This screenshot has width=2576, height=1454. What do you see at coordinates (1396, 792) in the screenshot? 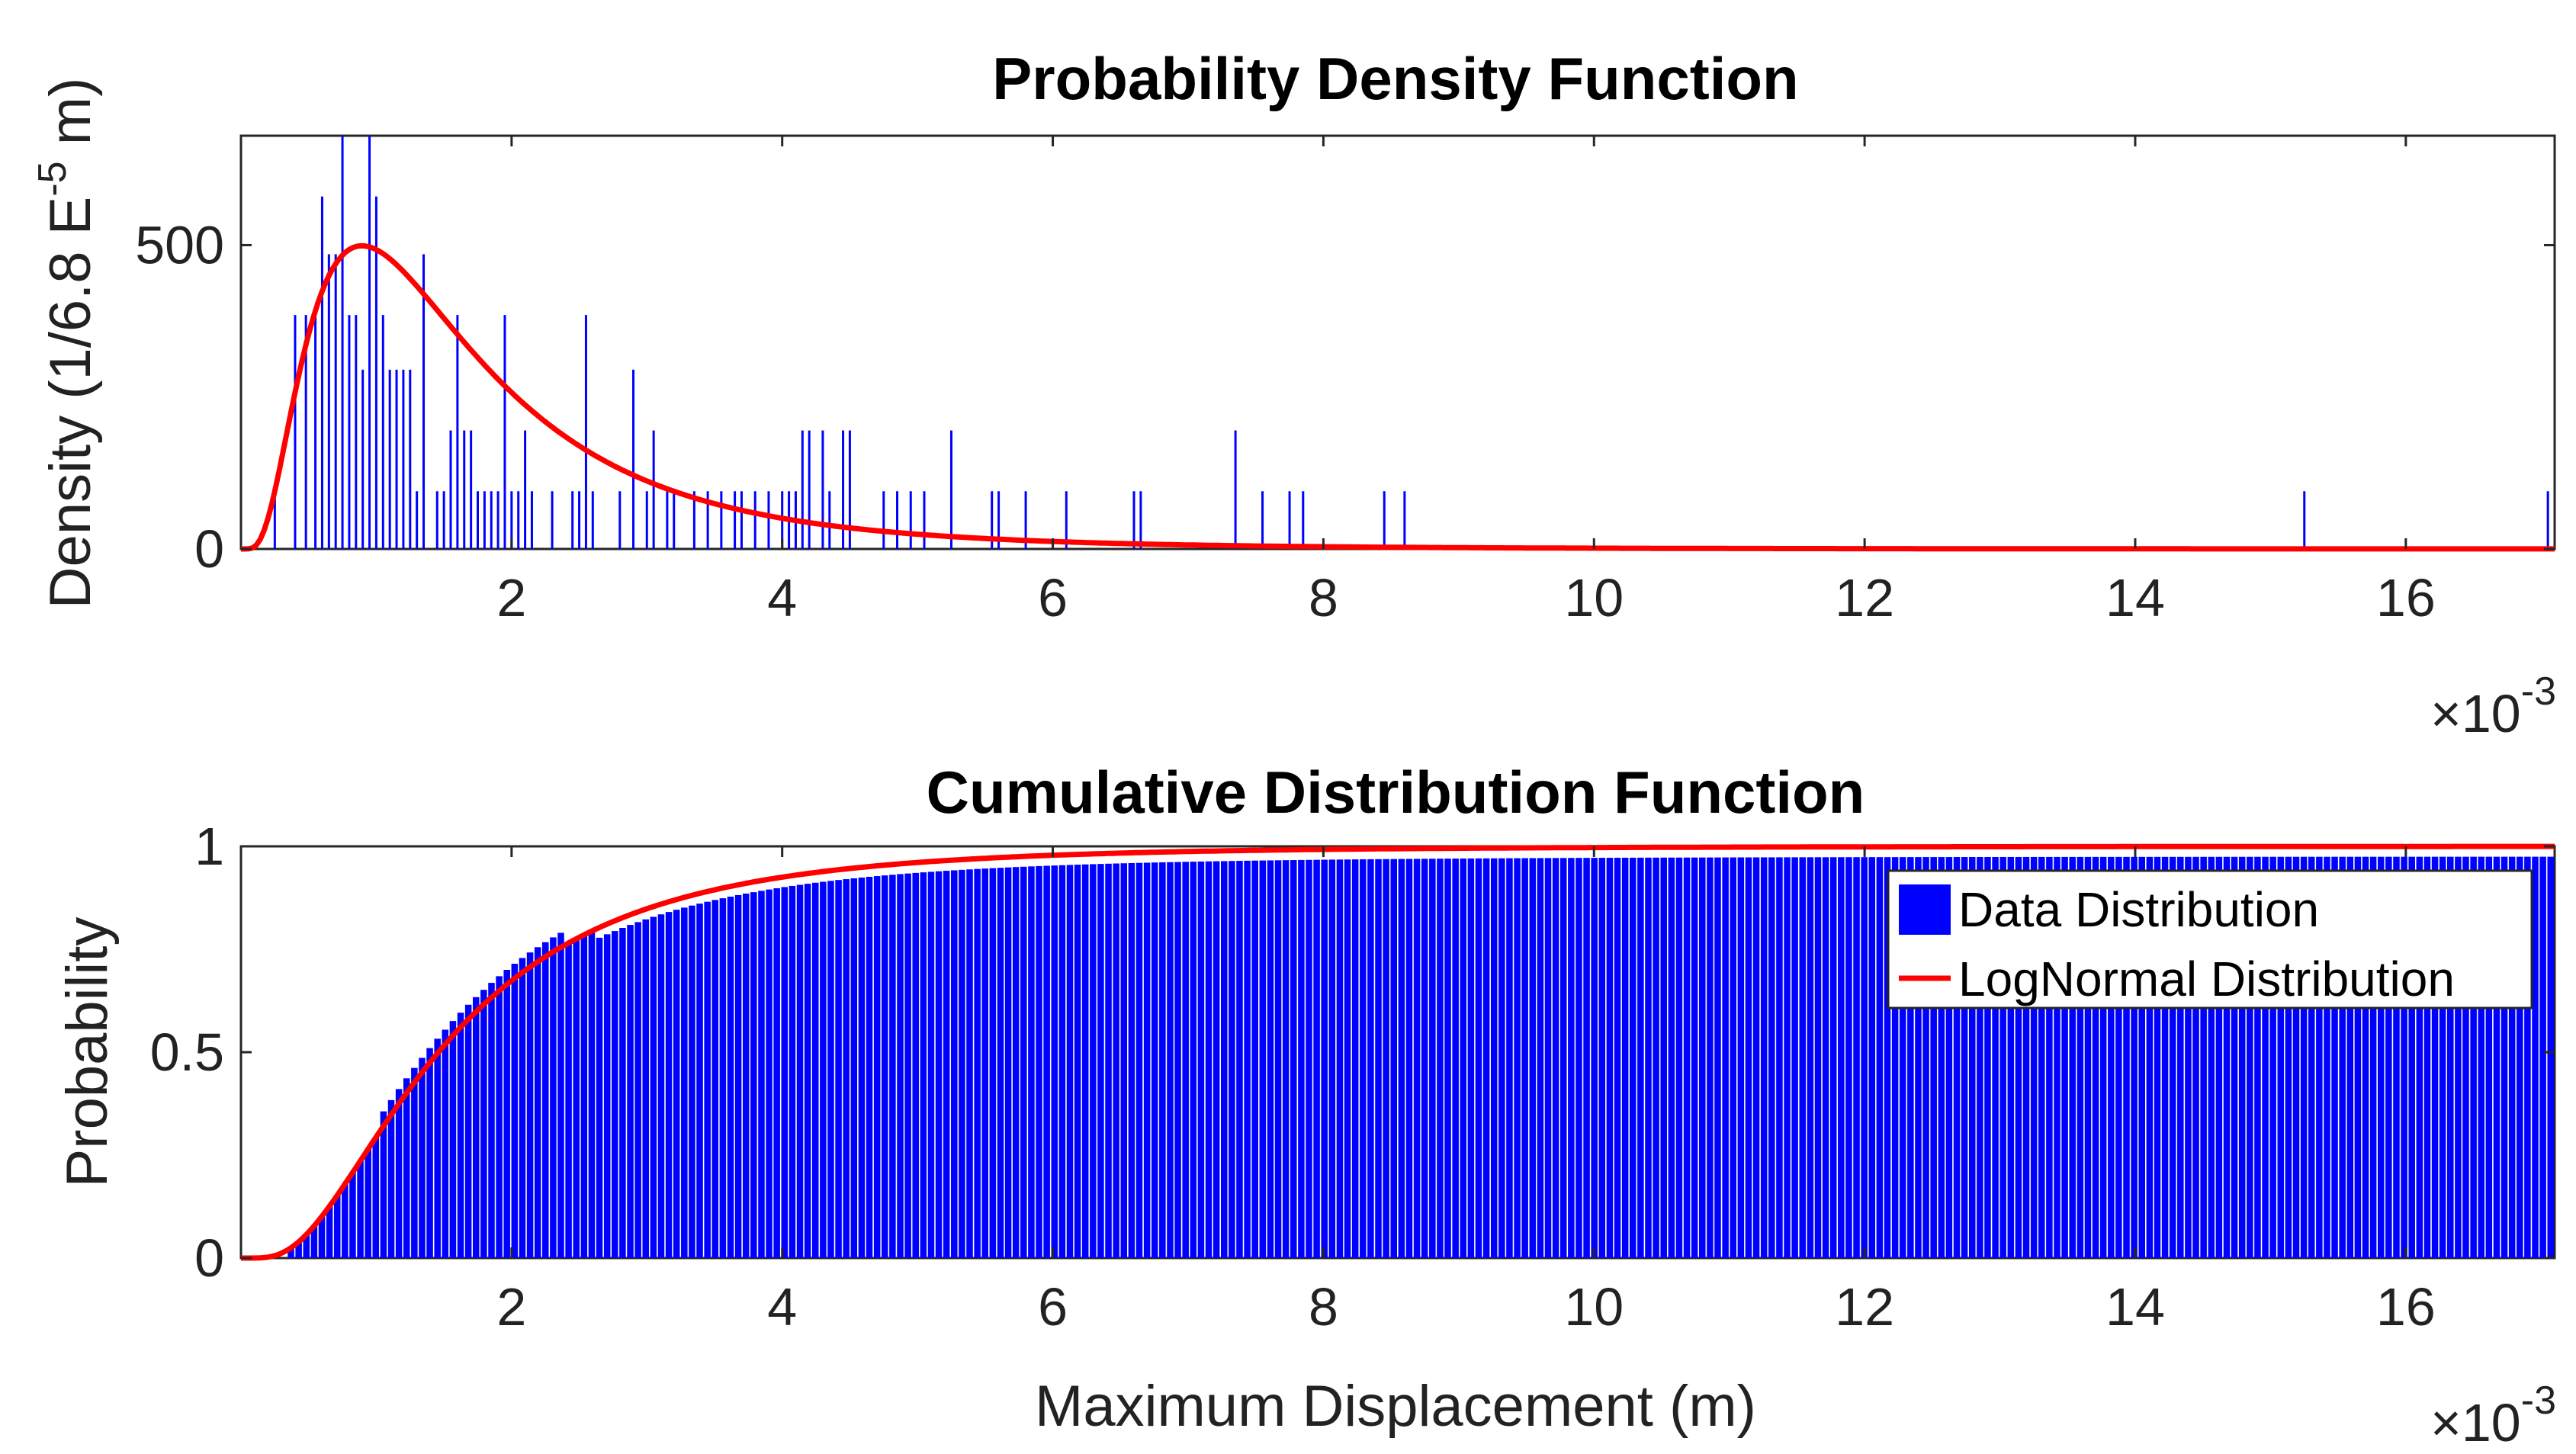
I see `cdf-title: Cumulative Distribution Function` at bounding box center [1396, 792].